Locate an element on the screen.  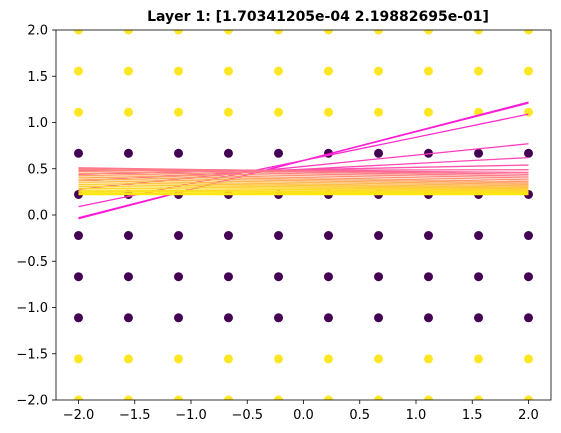
x-tick-label: −0.5 is located at coordinates (247, 415).